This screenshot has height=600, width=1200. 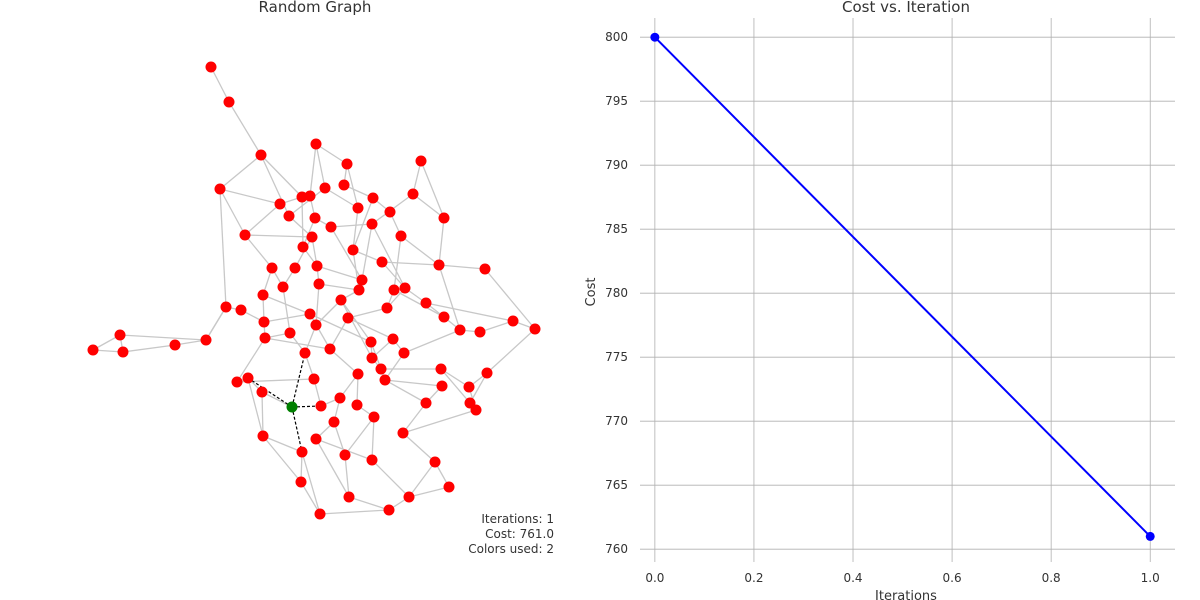 I want to click on y-tick-label: 775, so click(x=616, y=357).